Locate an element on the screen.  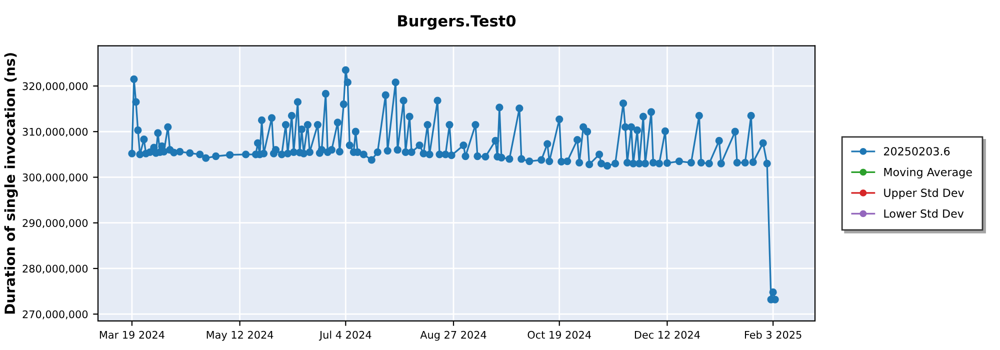
x-tick-label: Dec 12 2024 is located at coordinates (667, 334).